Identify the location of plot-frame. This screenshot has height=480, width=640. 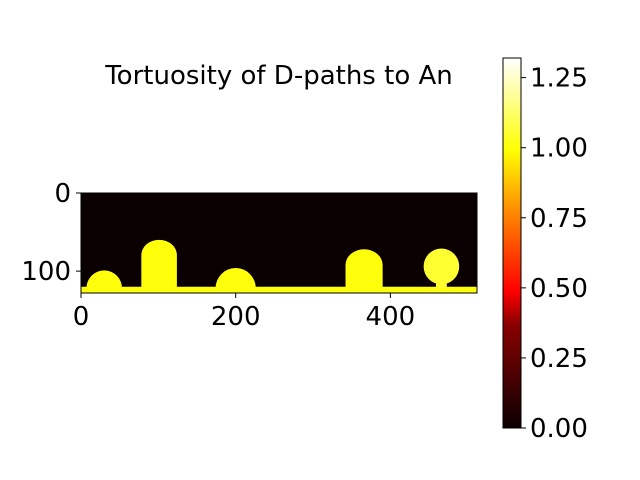
(279, 243).